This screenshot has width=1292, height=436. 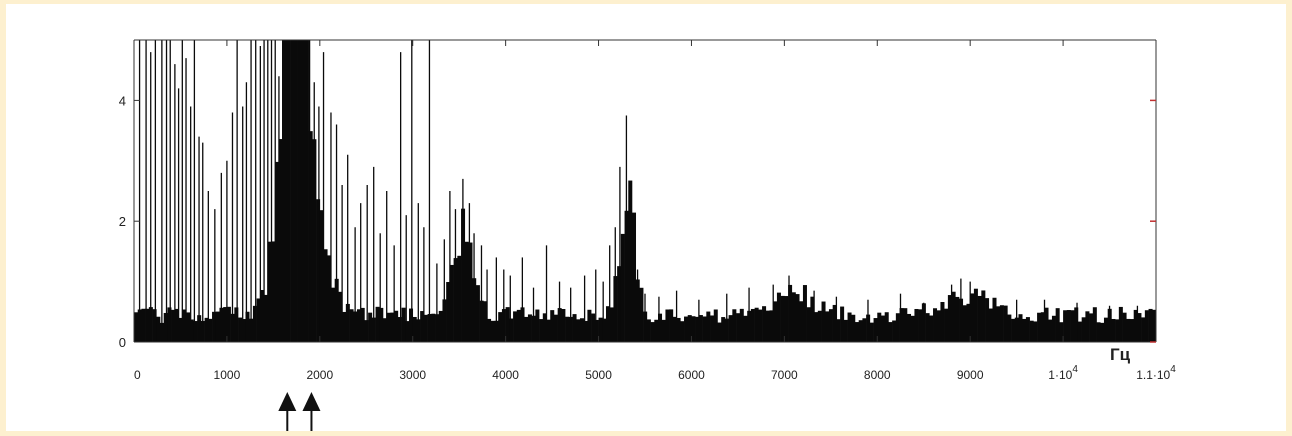 What do you see at coordinates (505, 375) in the screenshot?
I see `x-tick-label: 4000` at bounding box center [505, 375].